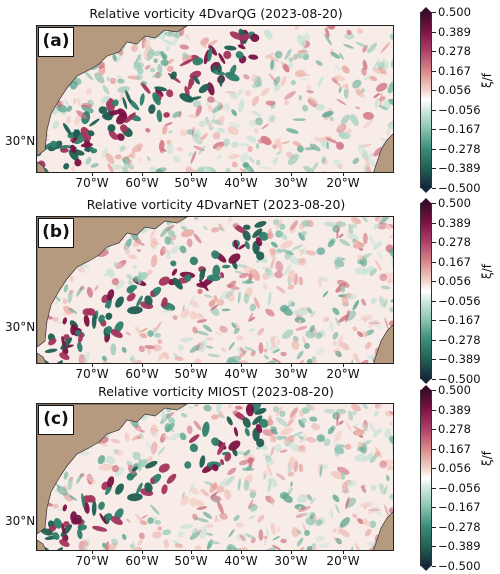 The height and width of the screenshot is (574, 500). Describe the element at coordinates (56, 420) in the screenshot. I see `panel-label: (c)` at that location.